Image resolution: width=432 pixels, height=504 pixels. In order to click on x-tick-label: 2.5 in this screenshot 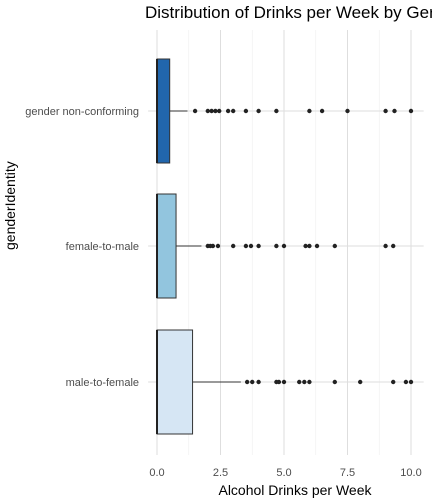, I will do `click(220, 473)`.